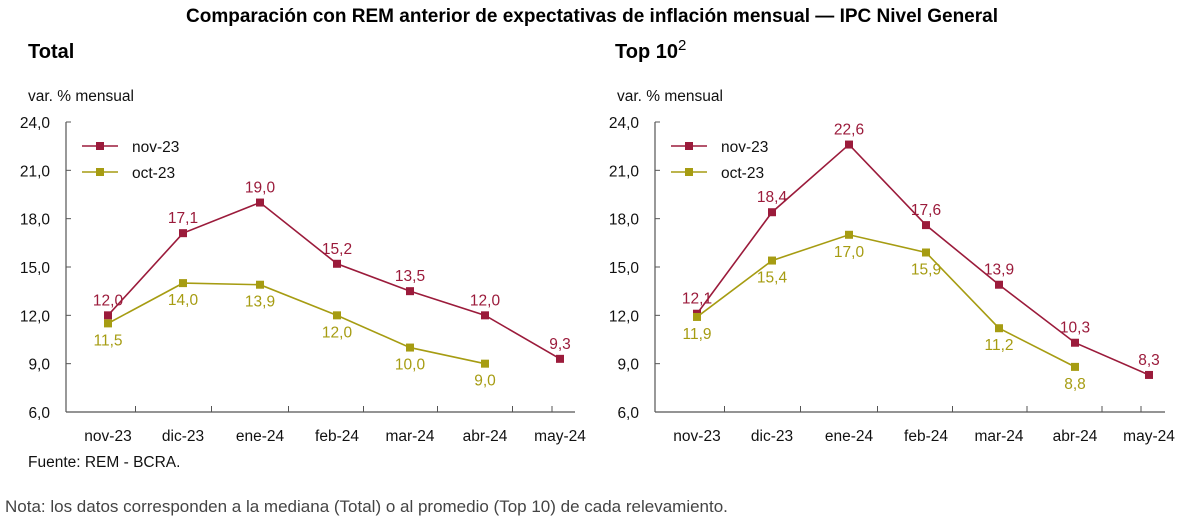 The image size is (1200, 531). Describe the element at coordinates (682, 45) in the screenshot. I see `title-superscript: 2` at that location.